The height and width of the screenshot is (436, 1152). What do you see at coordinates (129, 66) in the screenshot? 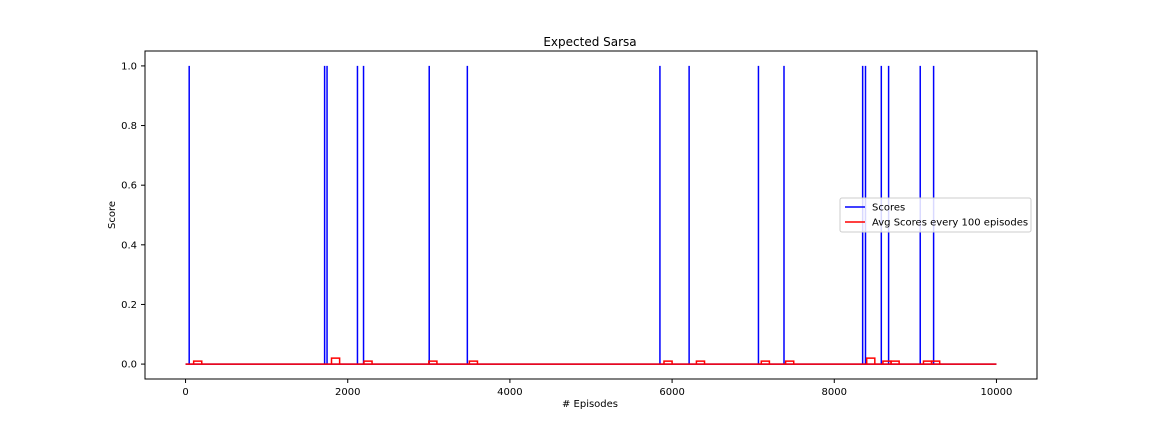
I see `y-tick-label: 1.0` at bounding box center [129, 66].